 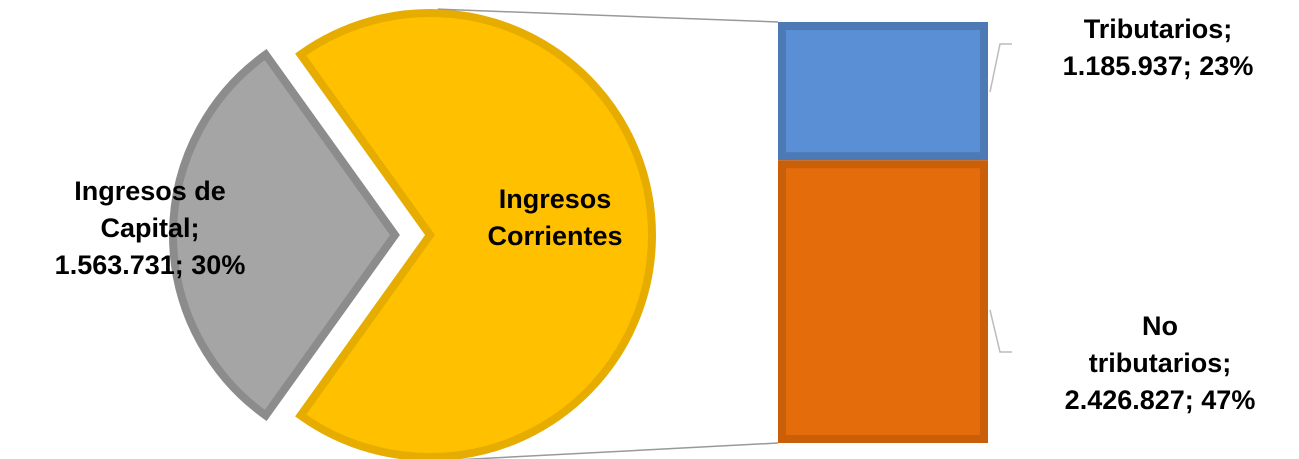 What do you see at coordinates (1158, 47) in the screenshot?
I see `data-label: Tributarios; 1.185.937; 23%` at bounding box center [1158, 47].